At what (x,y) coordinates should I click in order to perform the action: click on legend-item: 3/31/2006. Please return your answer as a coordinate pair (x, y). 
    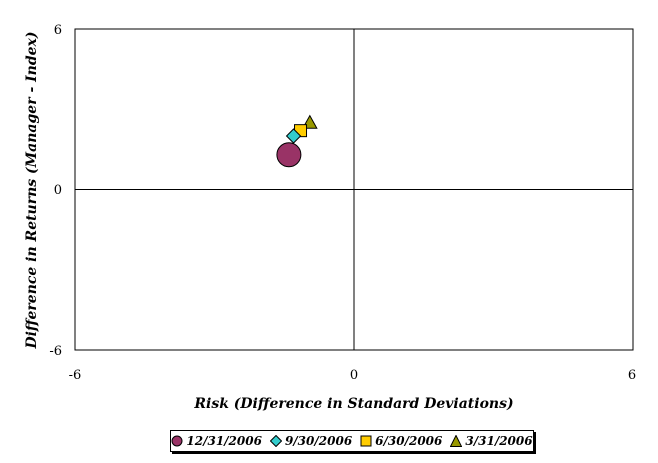
    Looking at the image, I should click on (491, 441).